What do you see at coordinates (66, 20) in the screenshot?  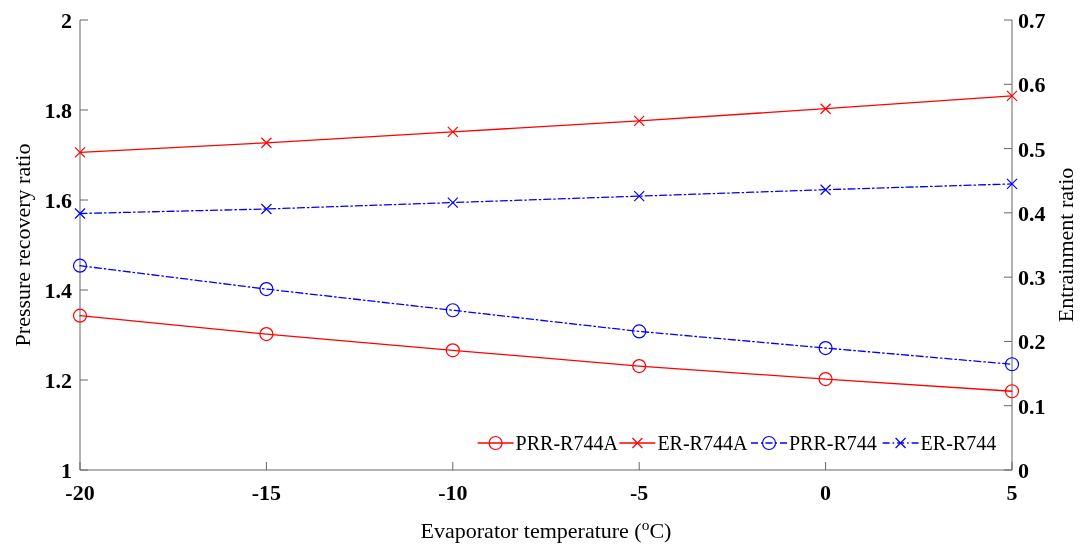 I see `y-tick-label: 2` at bounding box center [66, 20].